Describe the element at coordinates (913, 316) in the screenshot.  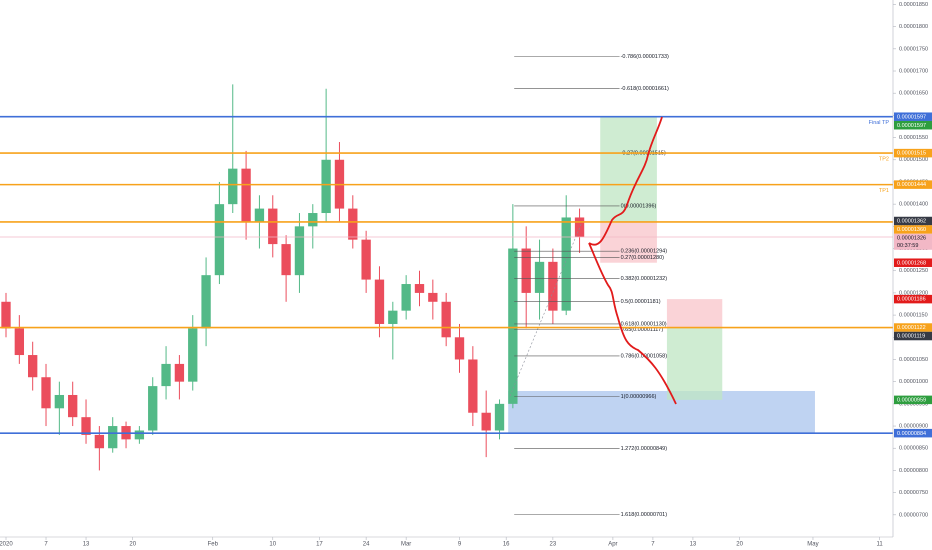
I see `y-tick-label: 0.00001150` at that location.